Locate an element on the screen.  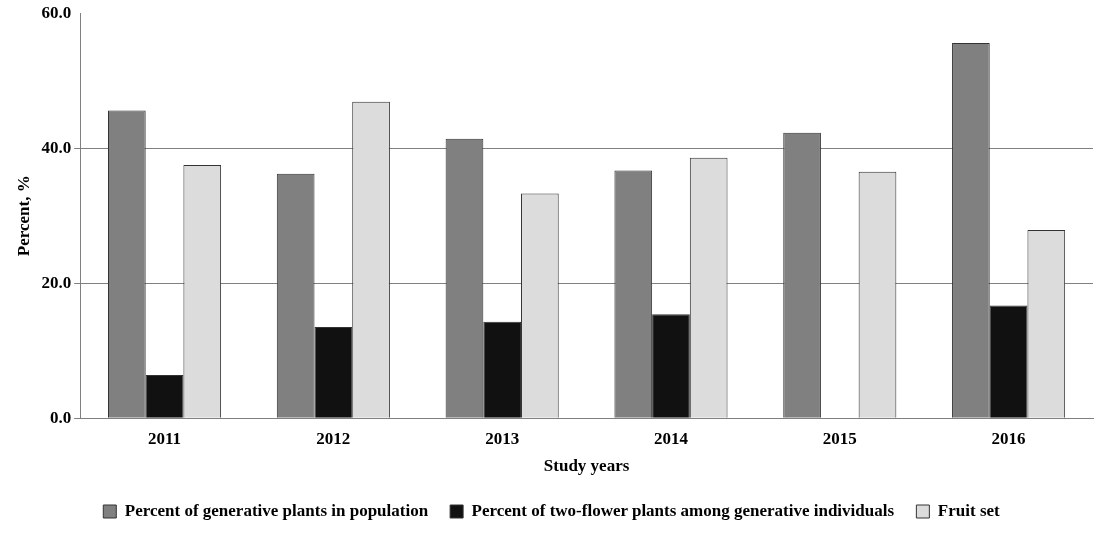
x-tick-label: 2013 is located at coordinates (502, 438).